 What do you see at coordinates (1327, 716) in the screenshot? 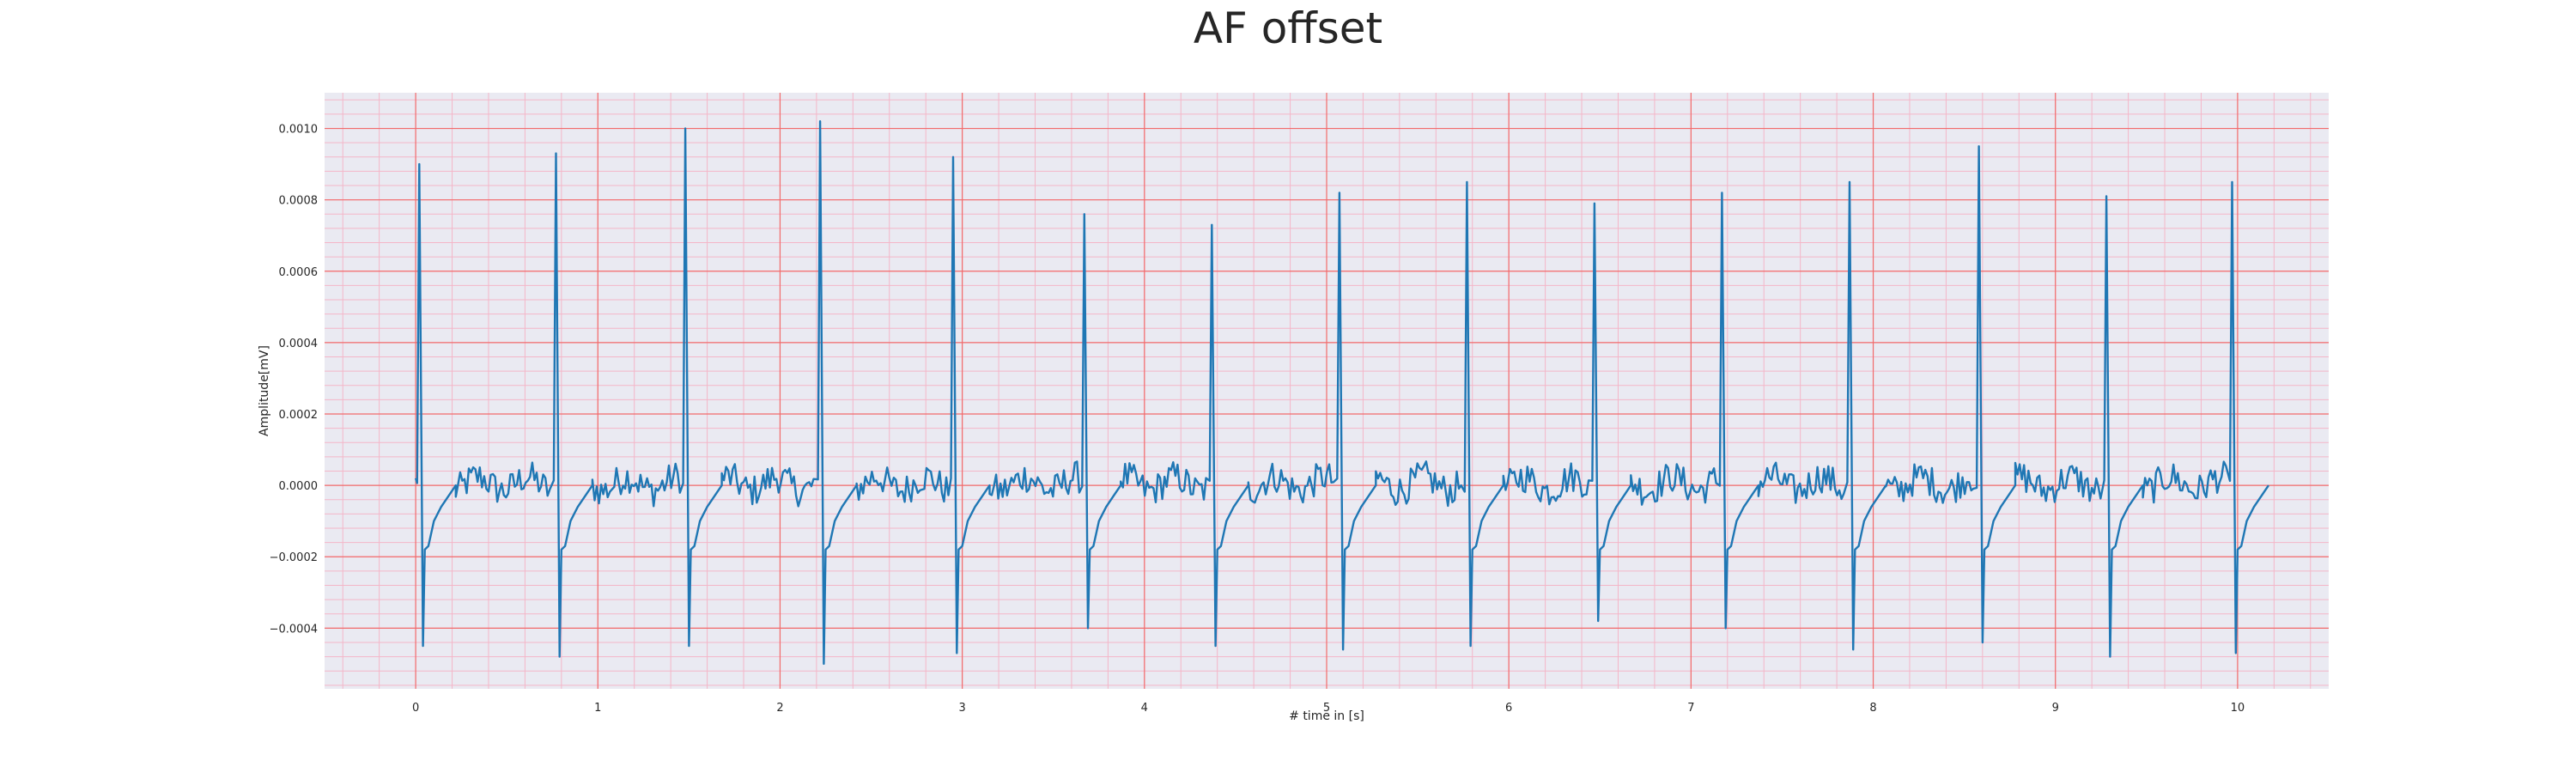
I see `x-axis-label: # time in [s]` at bounding box center [1327, 716].